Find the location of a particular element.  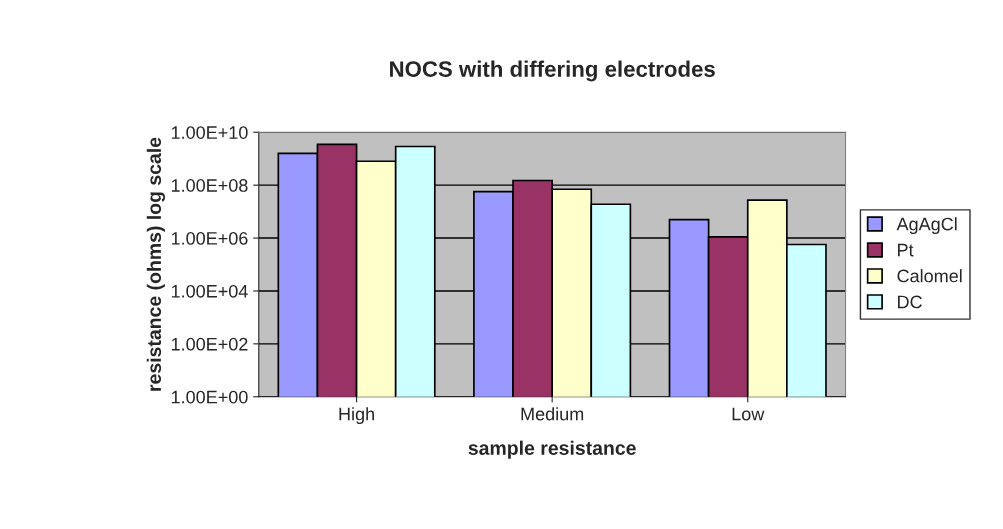

chart-title: NOCS with differing electrodes is located at coordinates (552, 71).